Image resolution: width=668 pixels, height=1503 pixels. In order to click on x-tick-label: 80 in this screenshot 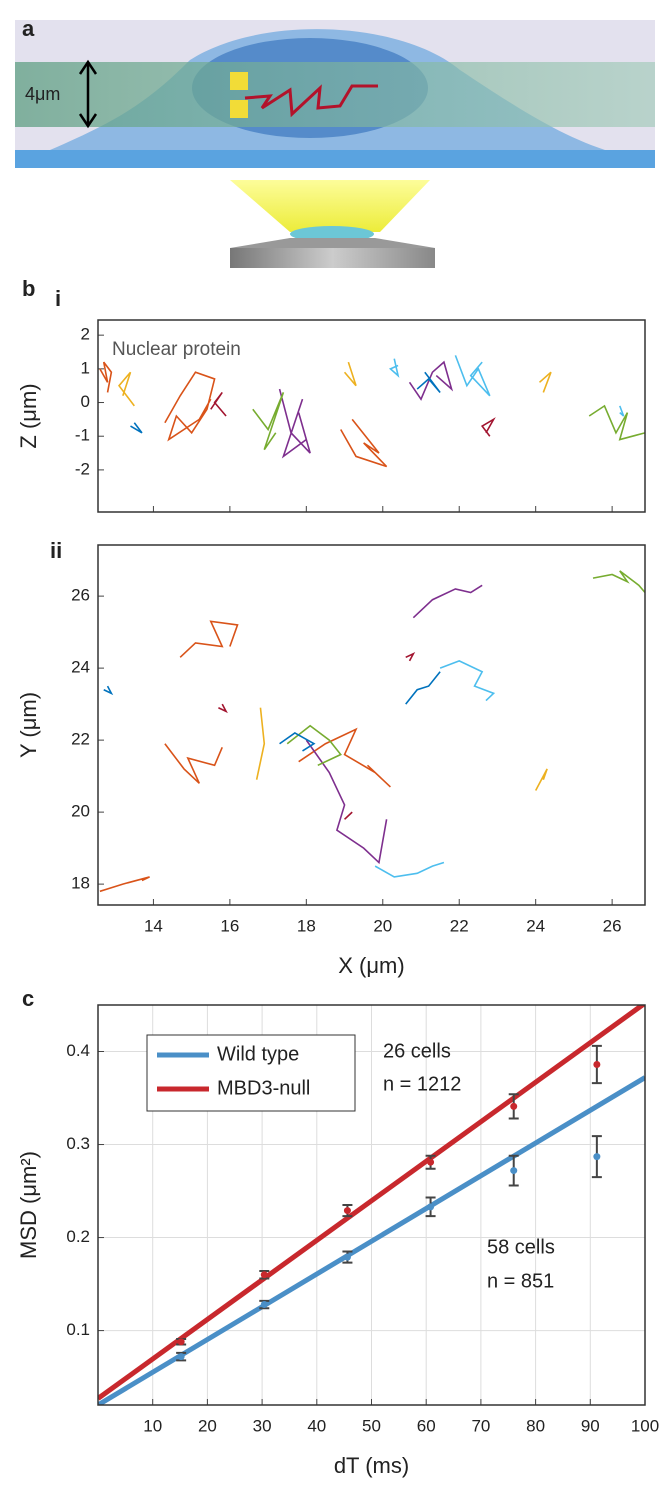, I will do `click(535, 1425)`.